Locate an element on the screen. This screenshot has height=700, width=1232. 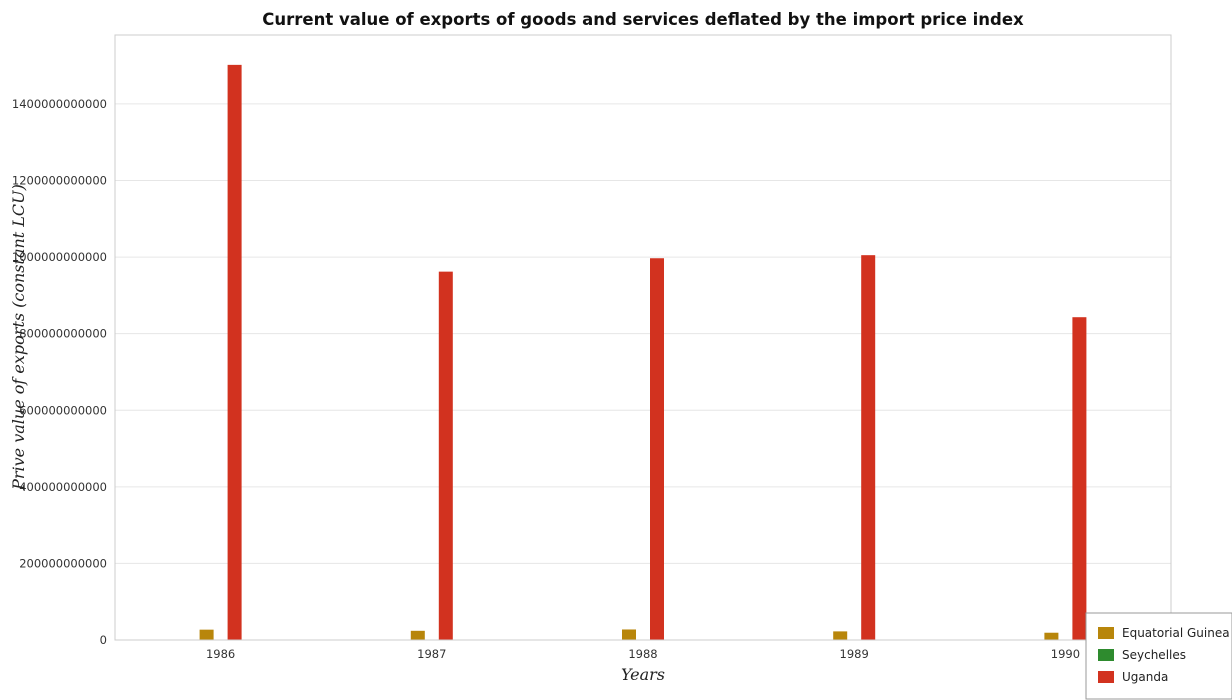
x-tick-labels: 1986 1987 1988 1989 1990 is located at coordinates (643, 654).